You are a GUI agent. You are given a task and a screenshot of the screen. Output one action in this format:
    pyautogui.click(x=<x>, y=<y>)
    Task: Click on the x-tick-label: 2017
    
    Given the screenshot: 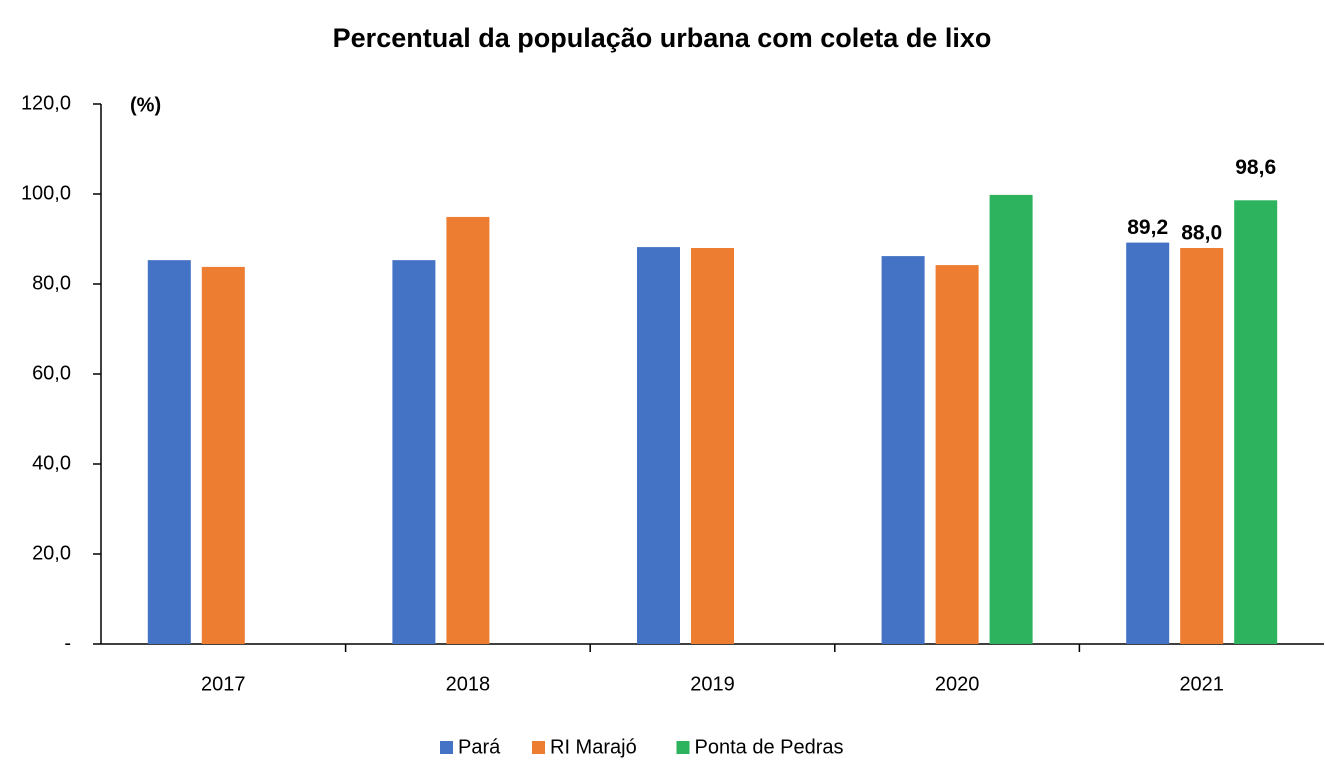 What is the action you would take?
    pyautogui.click(x=223, y=684)
    